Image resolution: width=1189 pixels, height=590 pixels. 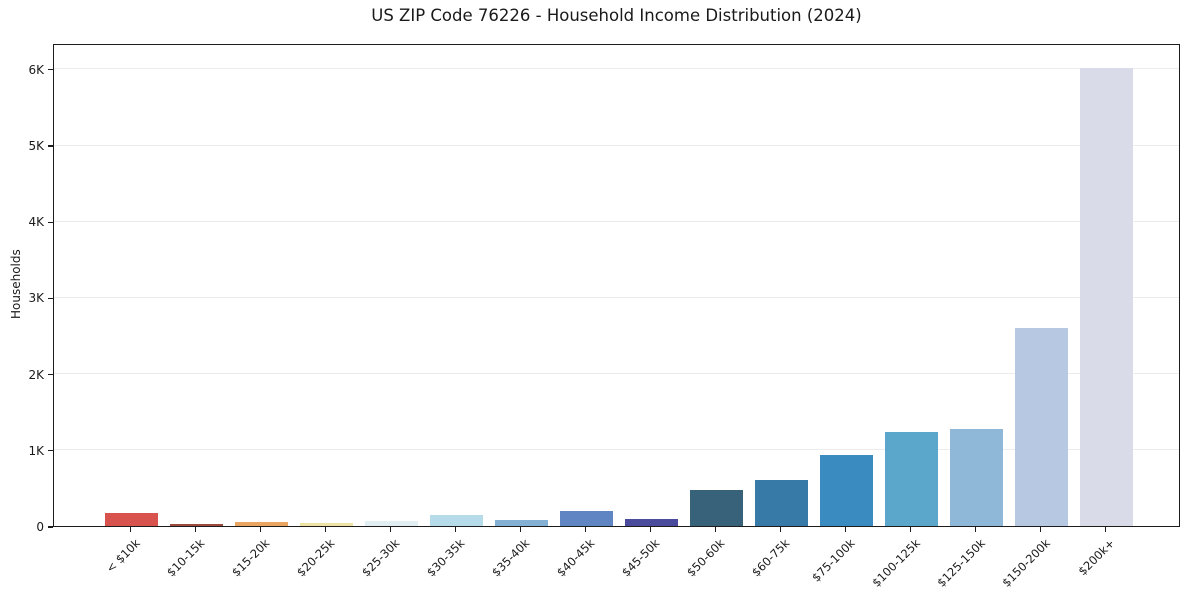 What do you see at coordinates (912, 479) in the screenshot?
I see `bar-100-125k` at bounding box center [912, 479].